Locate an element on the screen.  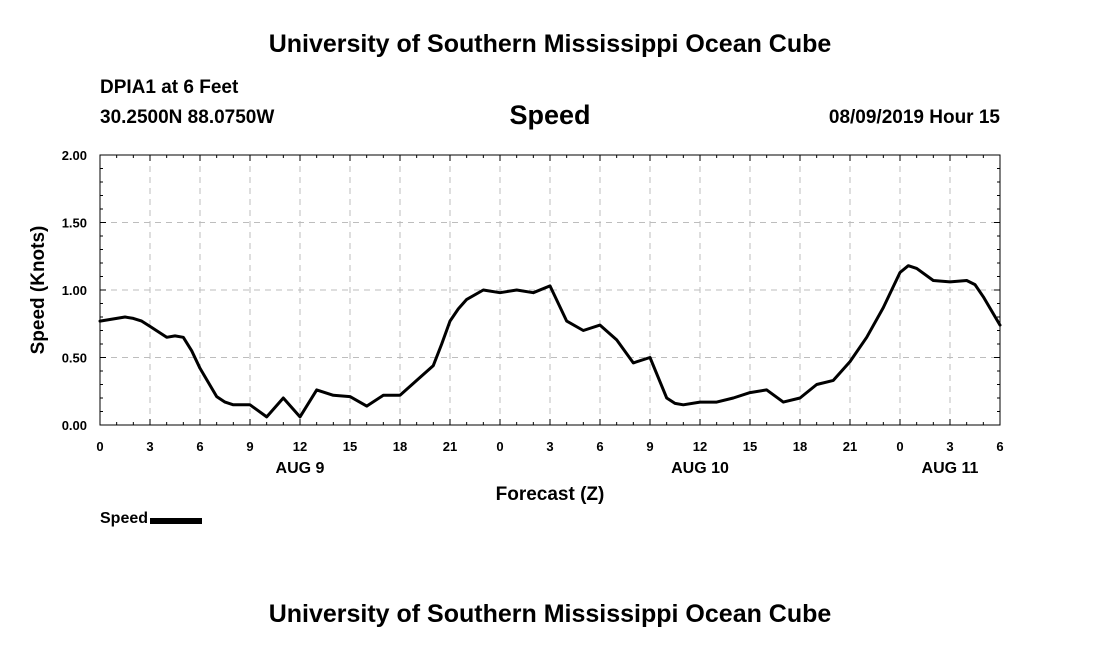
date-label: AUG 9 is located at coordinates (300, 468).